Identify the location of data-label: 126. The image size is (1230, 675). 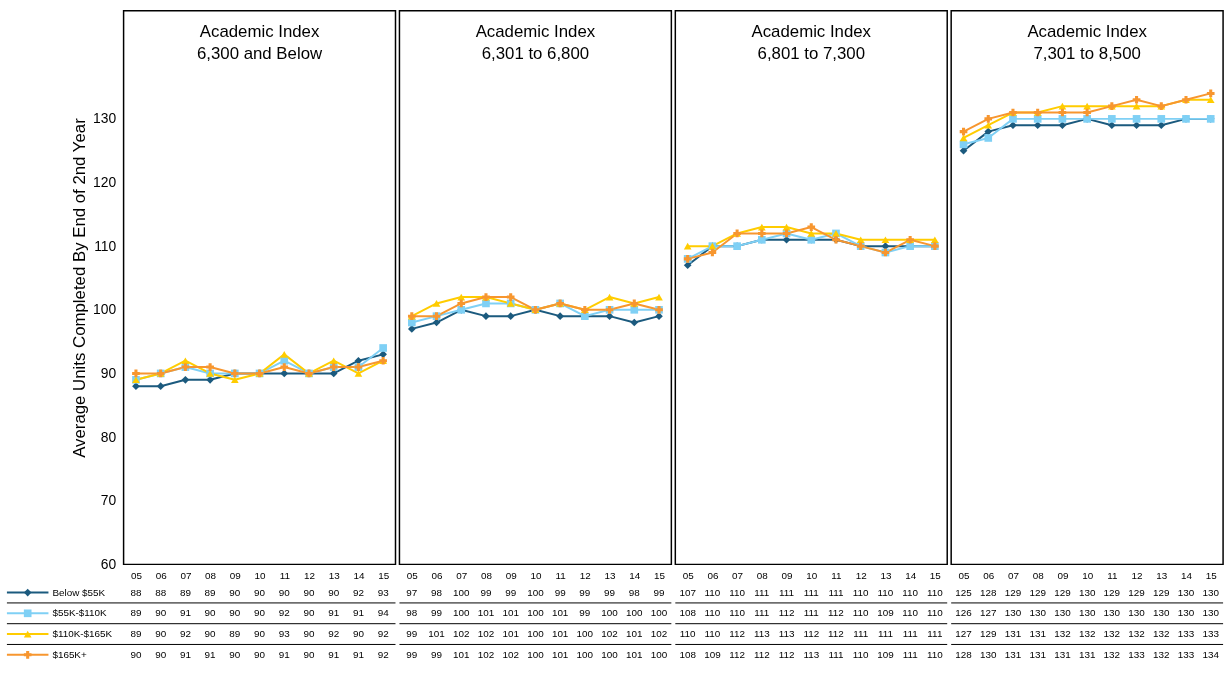
(964, 613).